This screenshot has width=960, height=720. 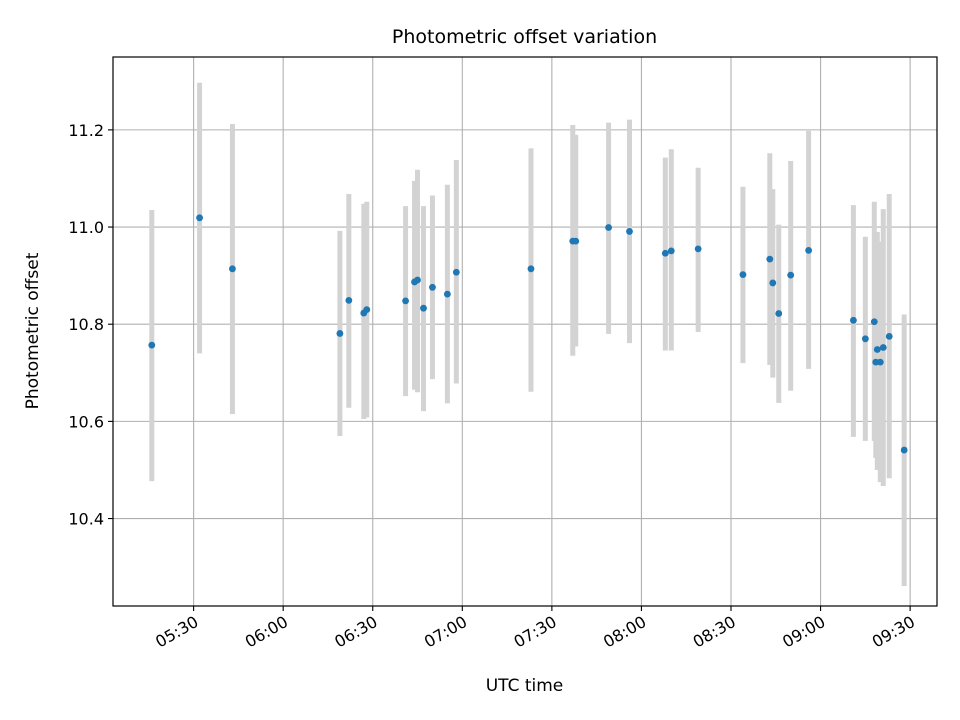 I want to click on chart-title: Photometric offset variation, so click(x=524, y=37).